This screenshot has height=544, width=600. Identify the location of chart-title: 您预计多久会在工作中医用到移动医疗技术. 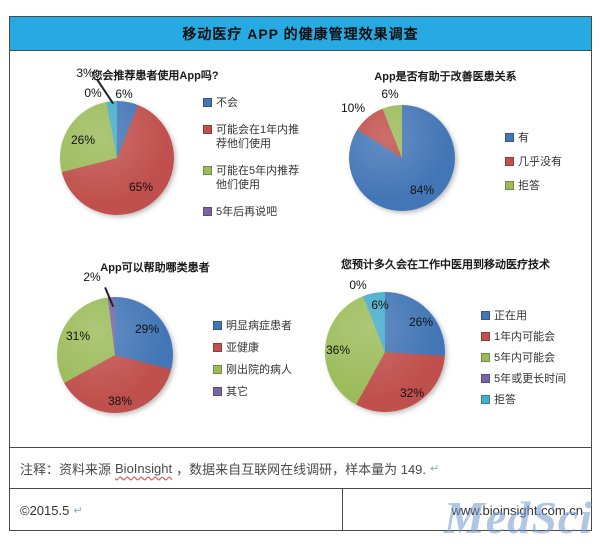
(445, 265).